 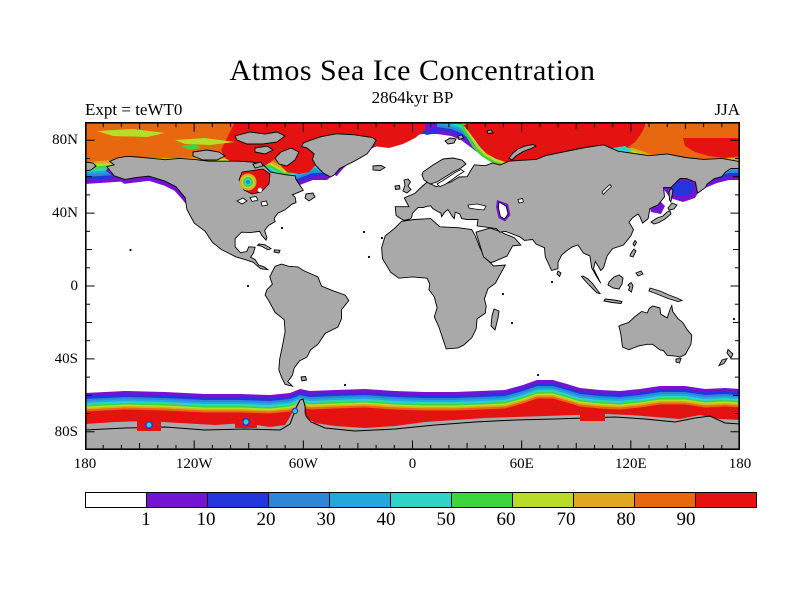 I want to click on x-axis-label: 60W, so click(x=303, y=464).